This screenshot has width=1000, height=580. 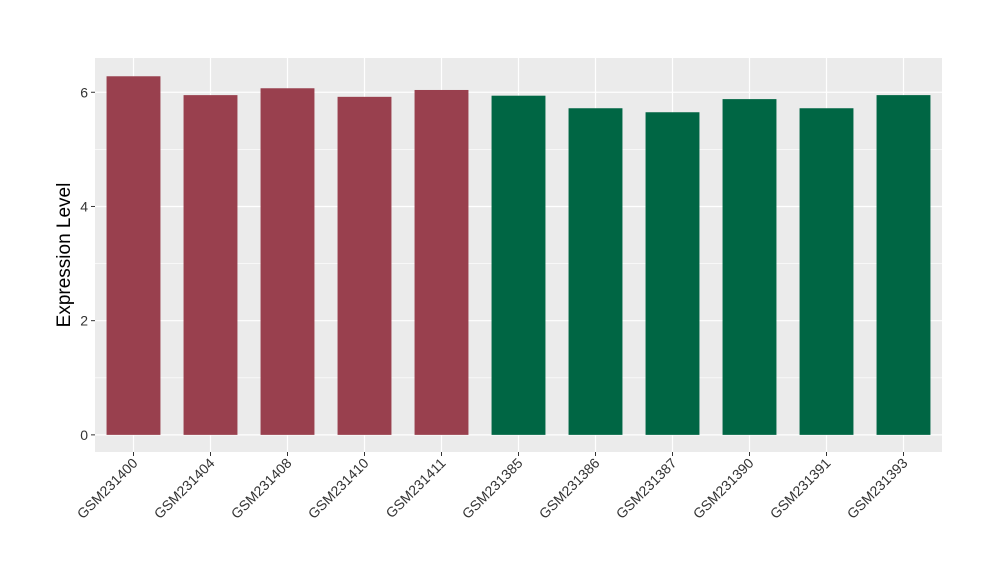 I want to click on bar-gsm231408, so click(x=287, y=261).